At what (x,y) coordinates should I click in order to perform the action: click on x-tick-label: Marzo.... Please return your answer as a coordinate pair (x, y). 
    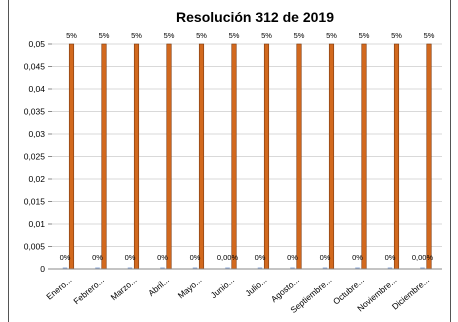
    Looking at the image, I should click on (124, 288).